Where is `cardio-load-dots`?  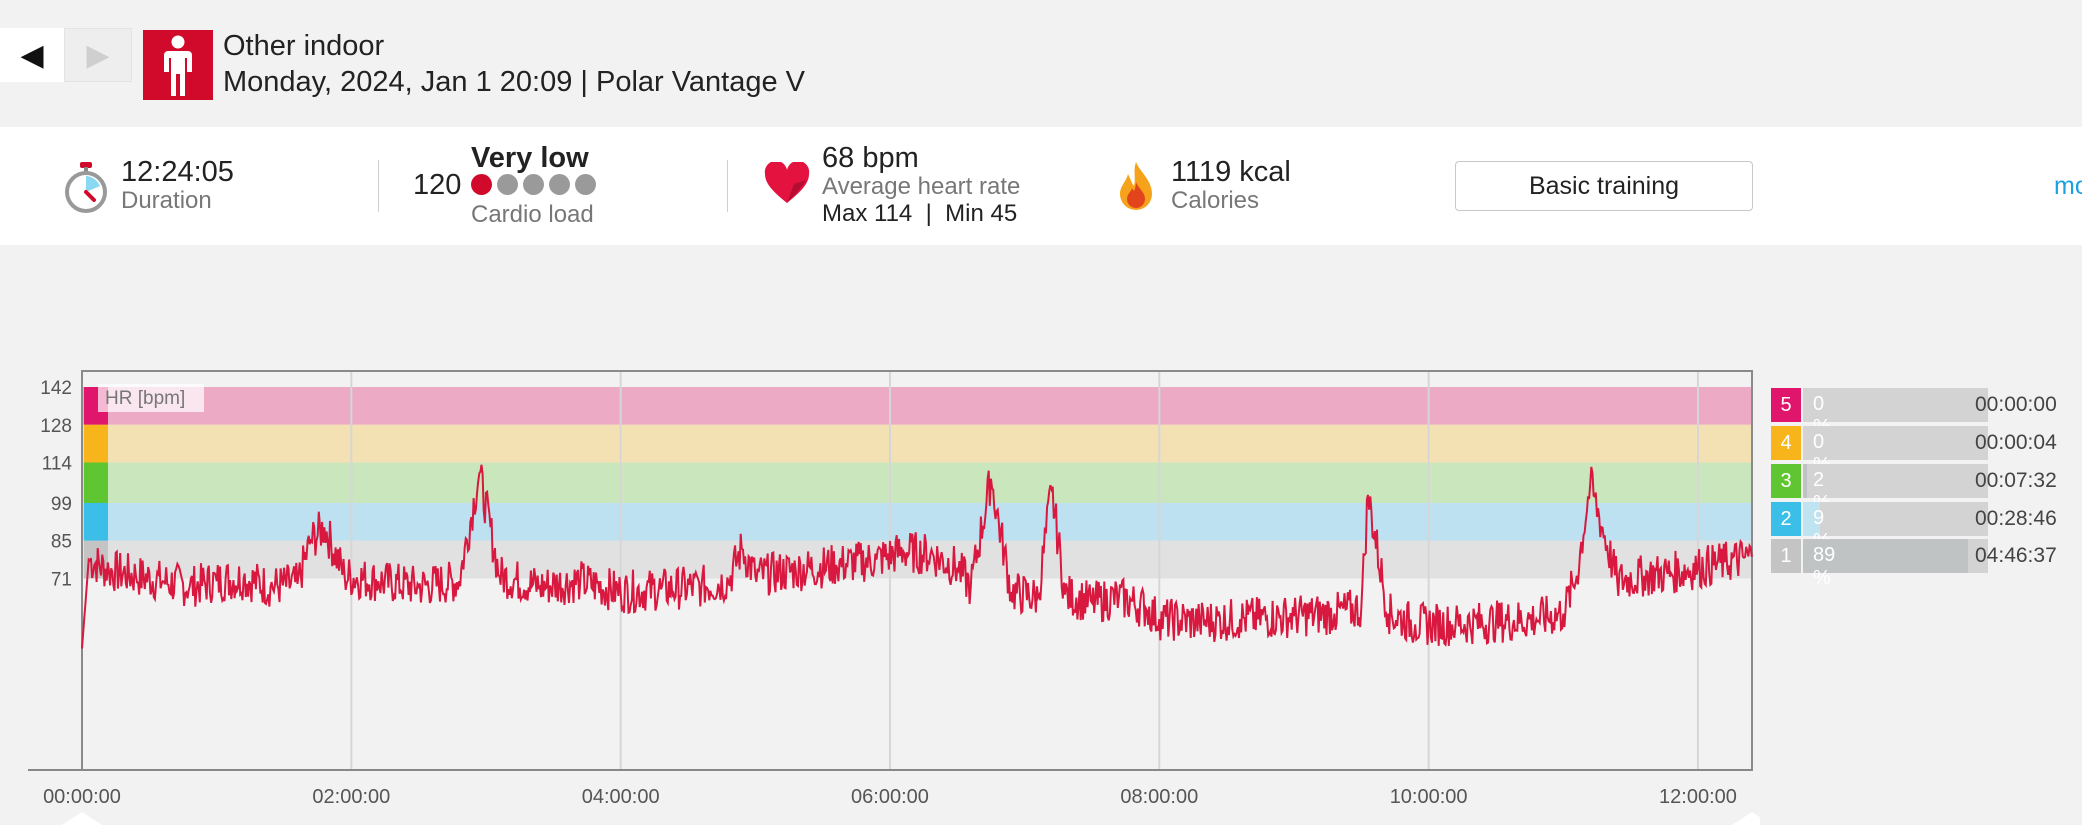 cardio-load-dots is located at coordinates (536, 187).